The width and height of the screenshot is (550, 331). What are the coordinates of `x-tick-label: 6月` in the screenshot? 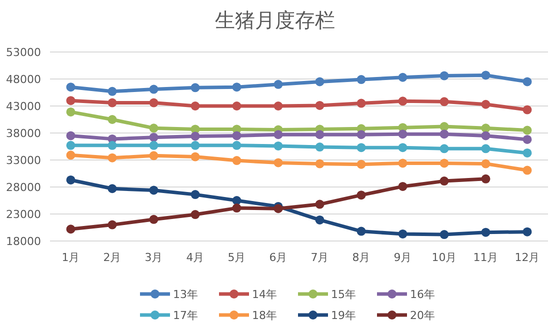 It's located at (278, 257).